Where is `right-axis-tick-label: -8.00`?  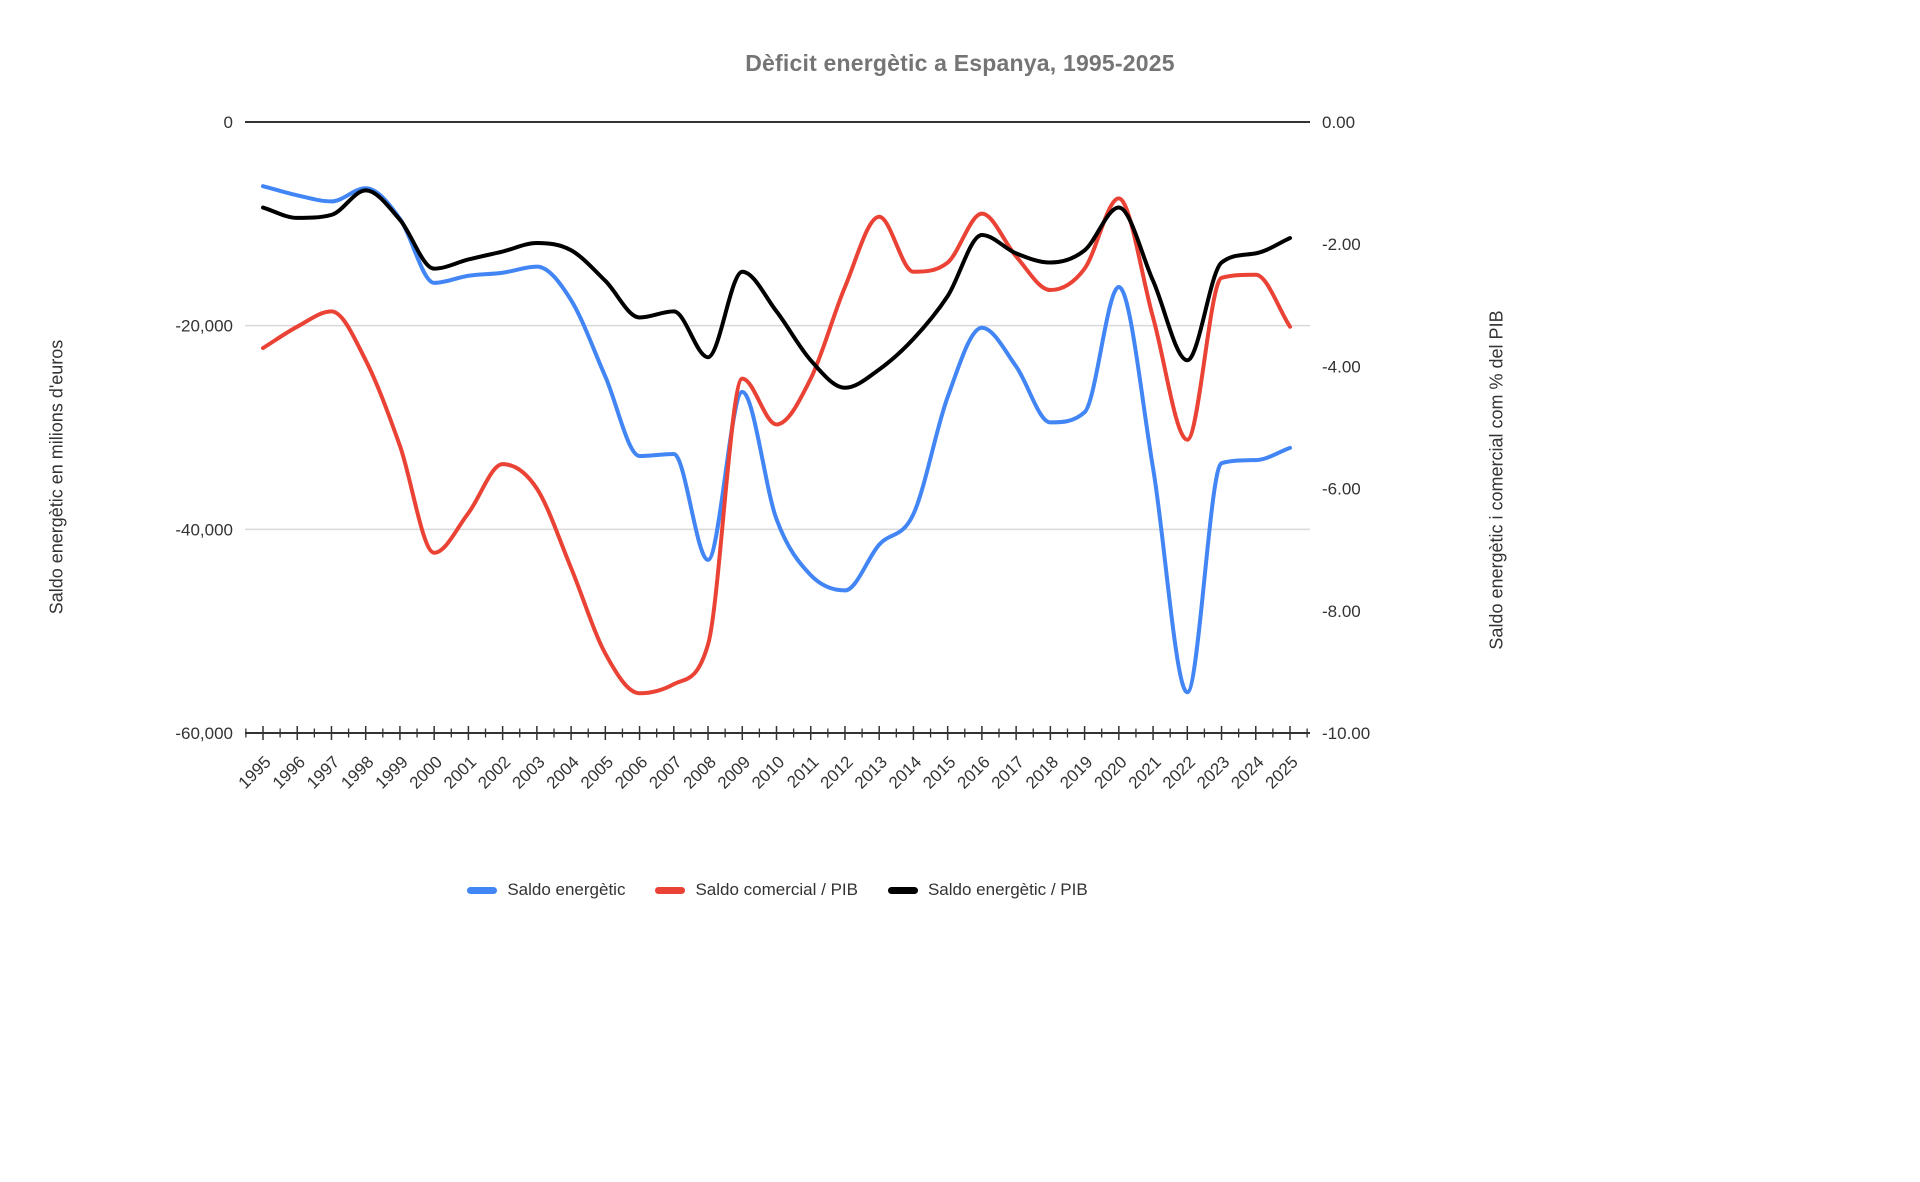
right-axis-tick-label: -8.00 is located at coordinates (1341, 611).